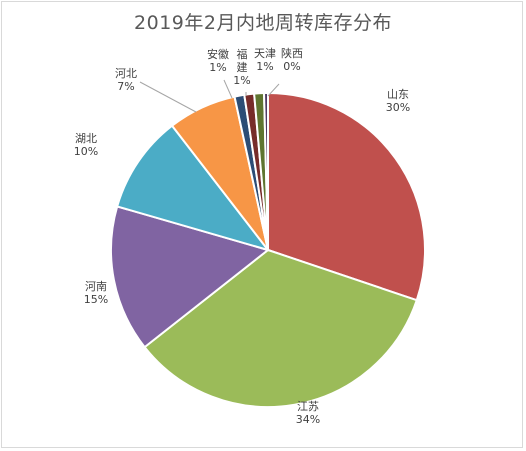 The image size is (526, 451). Describe the element at coordinates (209, 96) in the screenshot. I see `leader-lines` at that location.